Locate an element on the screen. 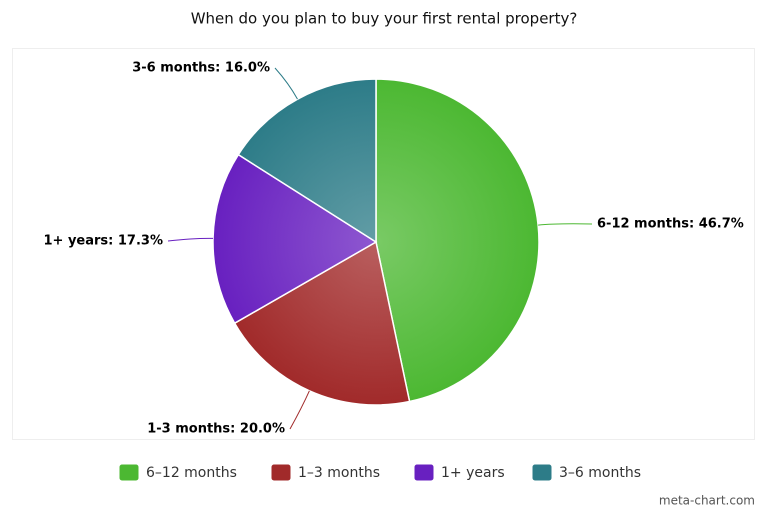 This screenshot has width=768, height=516. legend-label: 1–3 months is located at coordinates (339, 473).